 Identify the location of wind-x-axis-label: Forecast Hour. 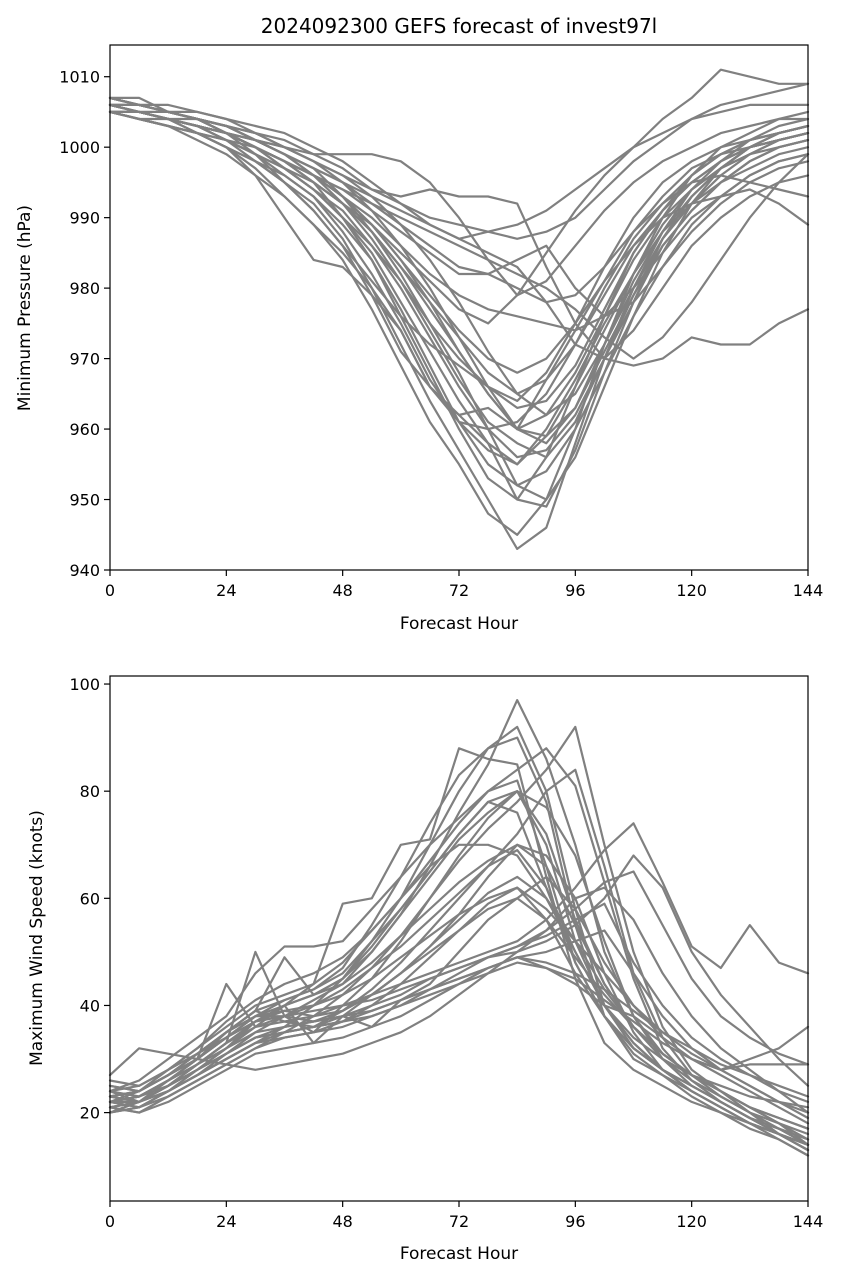
(459, 1254).